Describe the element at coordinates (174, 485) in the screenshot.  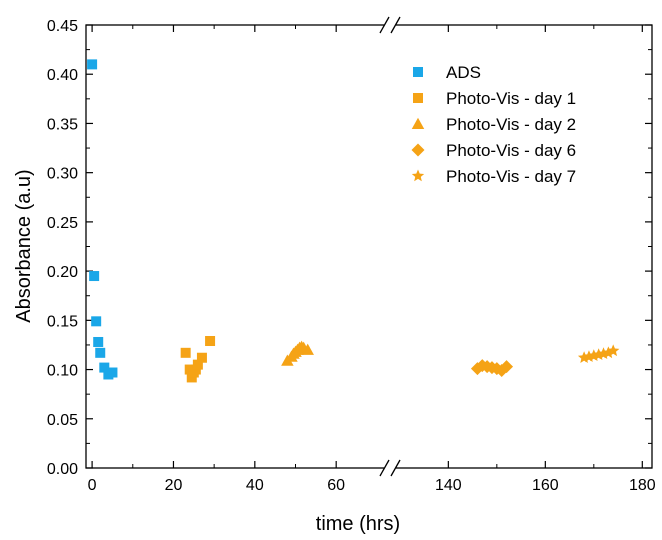
I see `x-tick-label: 20` at that location.